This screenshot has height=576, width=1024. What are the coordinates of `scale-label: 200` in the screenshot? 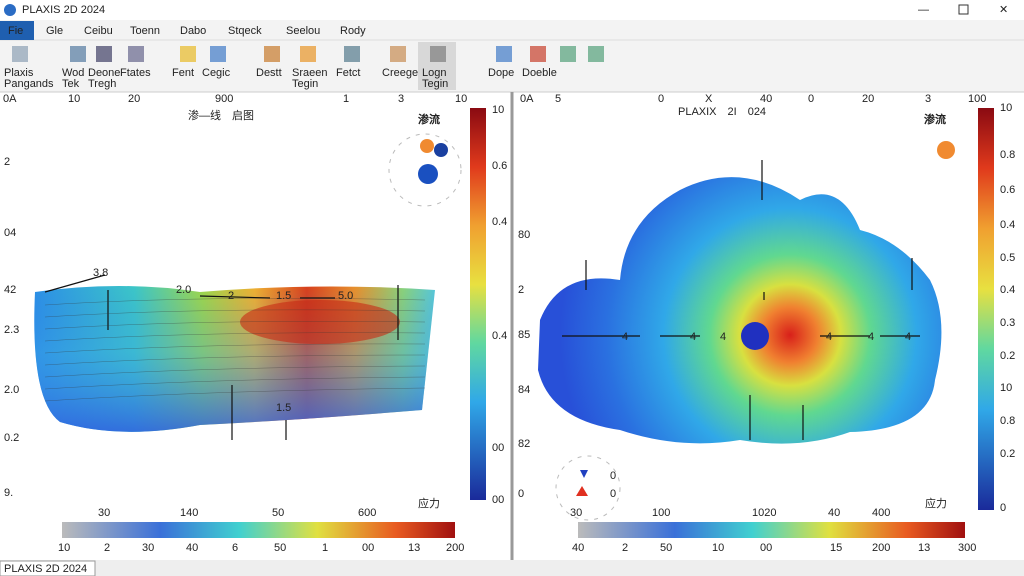 It's located at (455, 548).